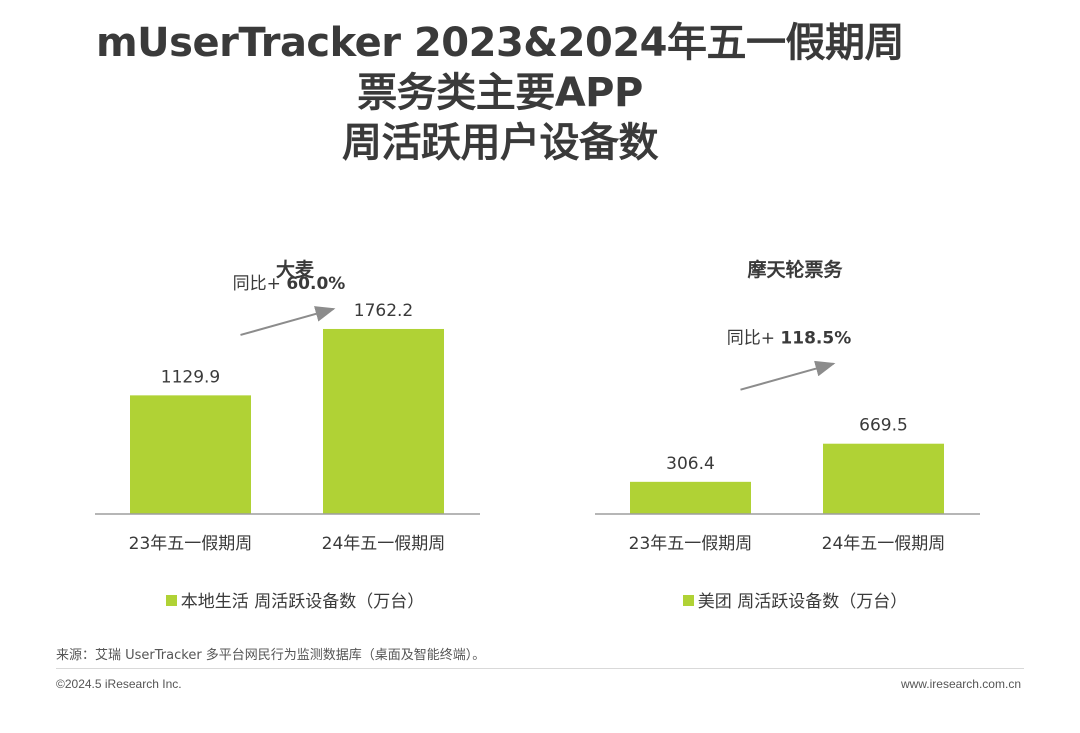  I want to click on chart-title: 摩天轮票务, so click(795, 270).